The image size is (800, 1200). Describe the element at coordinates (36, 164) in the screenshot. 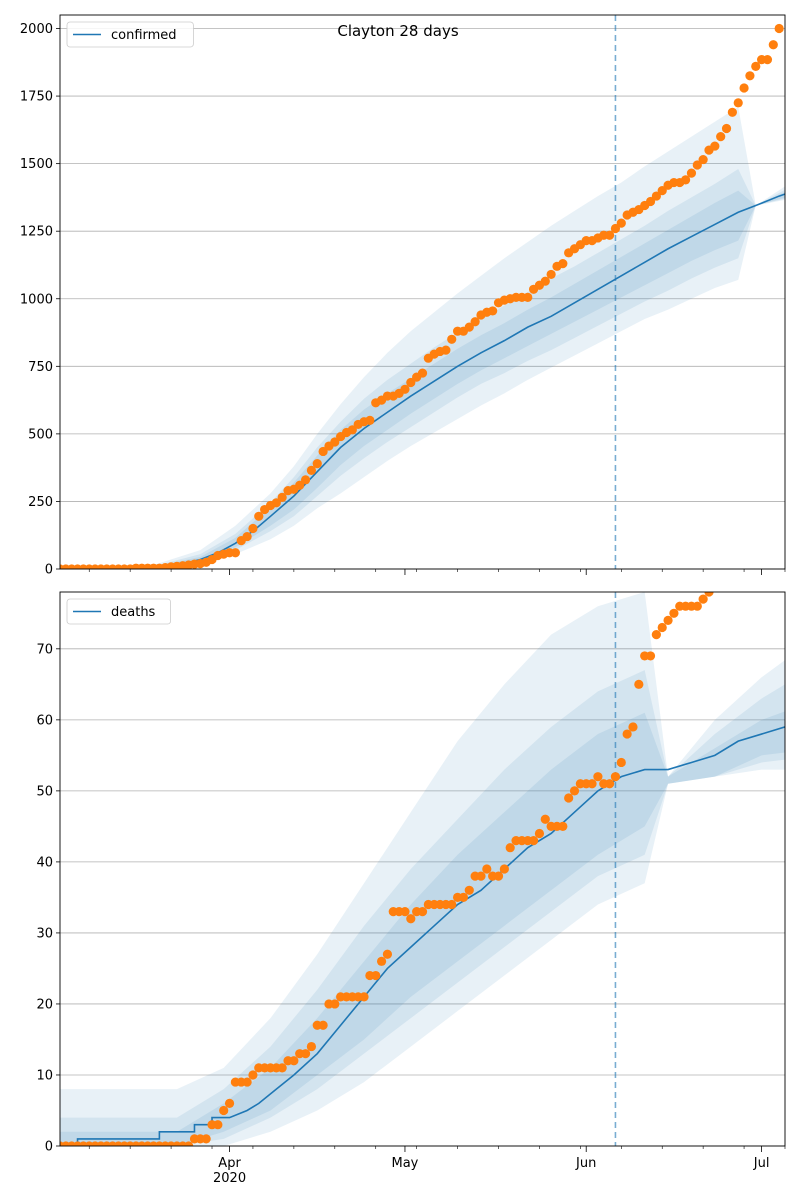

I see `y-tick-label: 1500` at that location.